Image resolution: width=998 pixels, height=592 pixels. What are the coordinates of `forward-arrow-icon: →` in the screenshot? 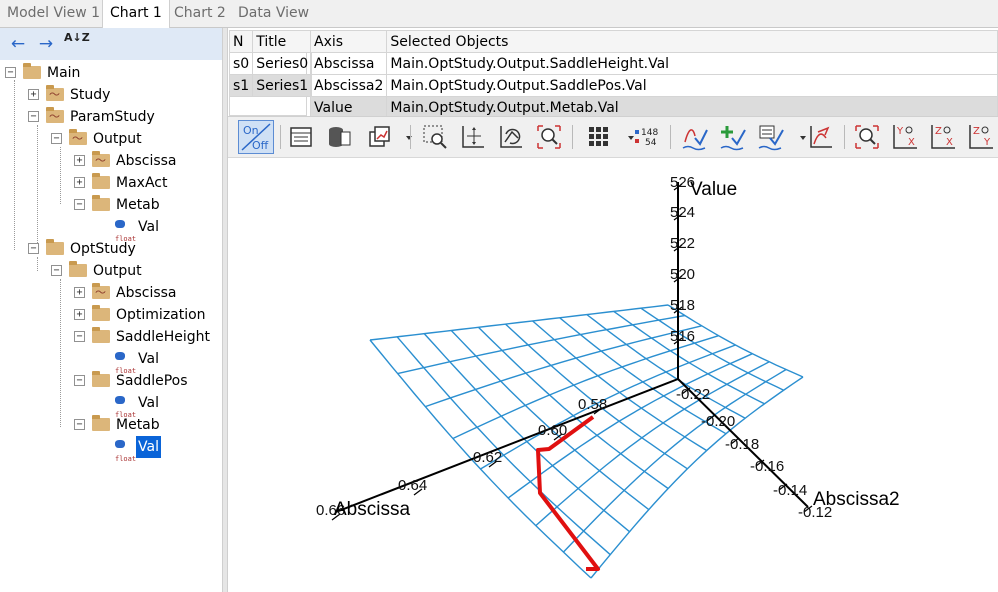 It's located at (46, 44).